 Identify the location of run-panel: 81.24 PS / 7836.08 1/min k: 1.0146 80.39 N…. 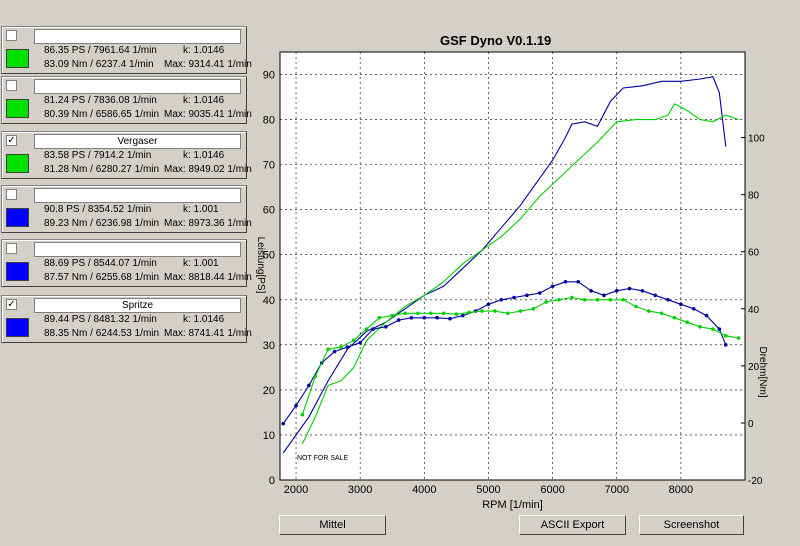
(126, 100).